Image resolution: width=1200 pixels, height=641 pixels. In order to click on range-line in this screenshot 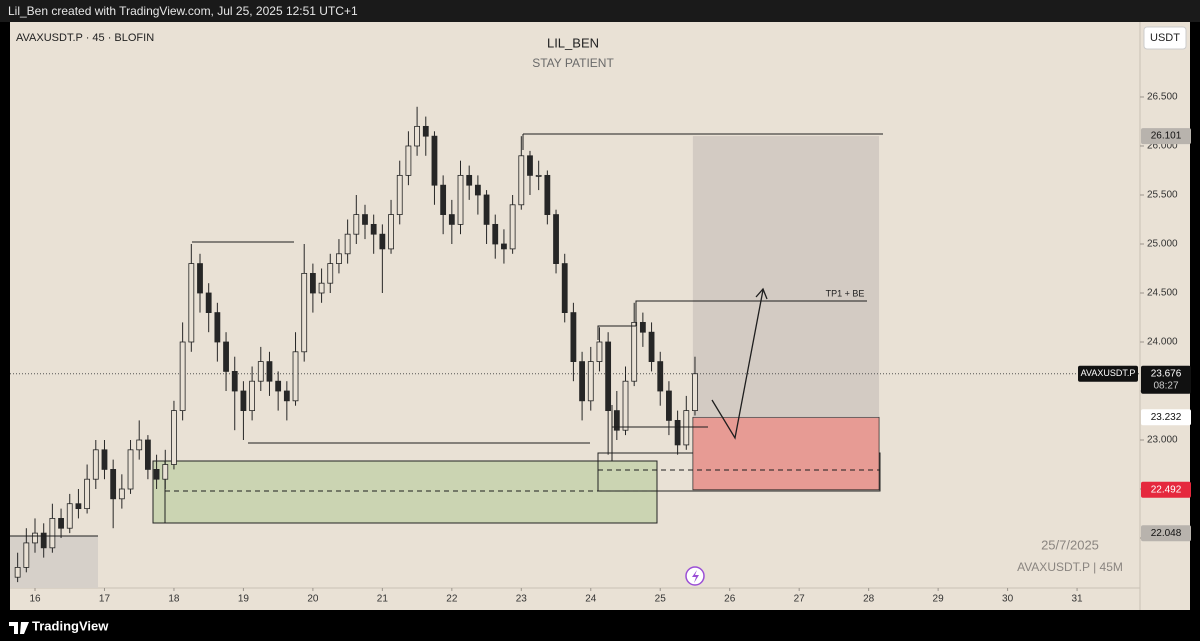, I will do `click(616, 332)`.